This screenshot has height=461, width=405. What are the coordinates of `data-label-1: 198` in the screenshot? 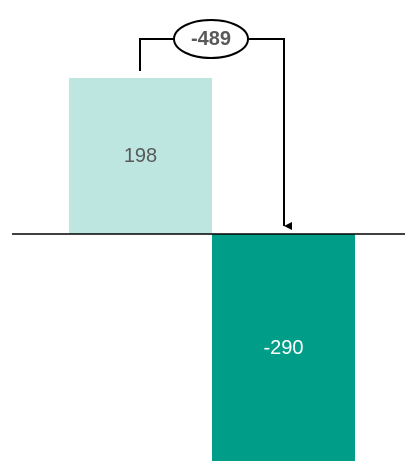 It's located at (140, 156).